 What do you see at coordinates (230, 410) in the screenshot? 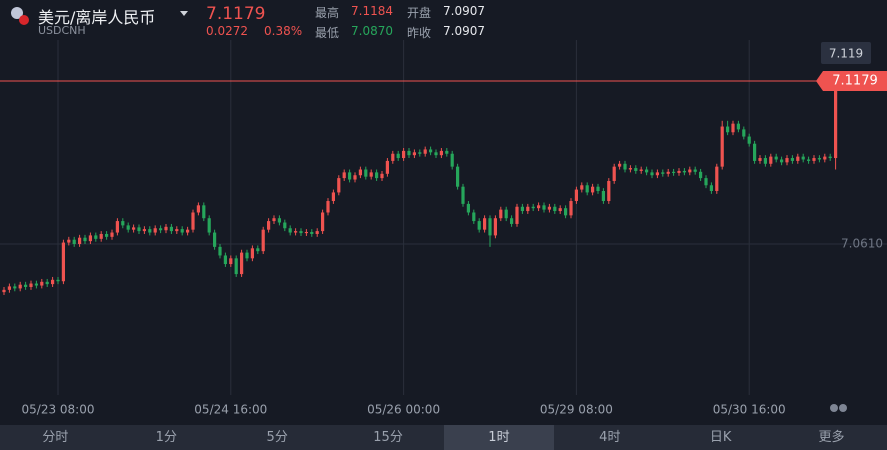
I see `x-tick-label: 05/24 16:00` at bounding box center [230, 410].